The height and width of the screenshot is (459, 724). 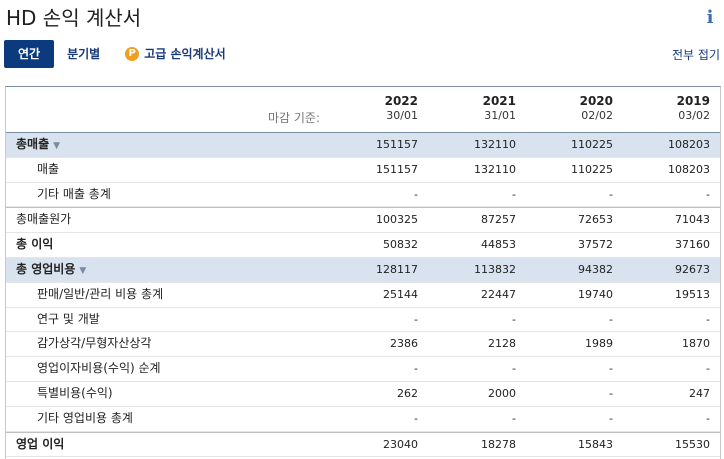 What do you see at coordinates (132, 54) in the screenshot?
I see `premium-p-icon: P` at bounding box center [132, 54].